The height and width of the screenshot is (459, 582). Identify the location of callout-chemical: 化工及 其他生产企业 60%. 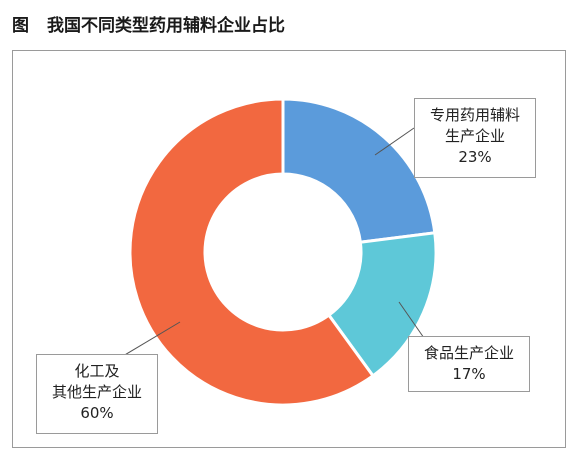
(97, 394).